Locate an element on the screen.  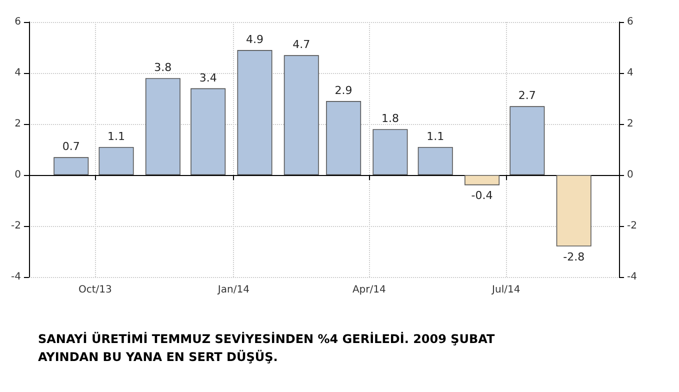
y2-tick-label: -2 is located at coordinates (632, 226).